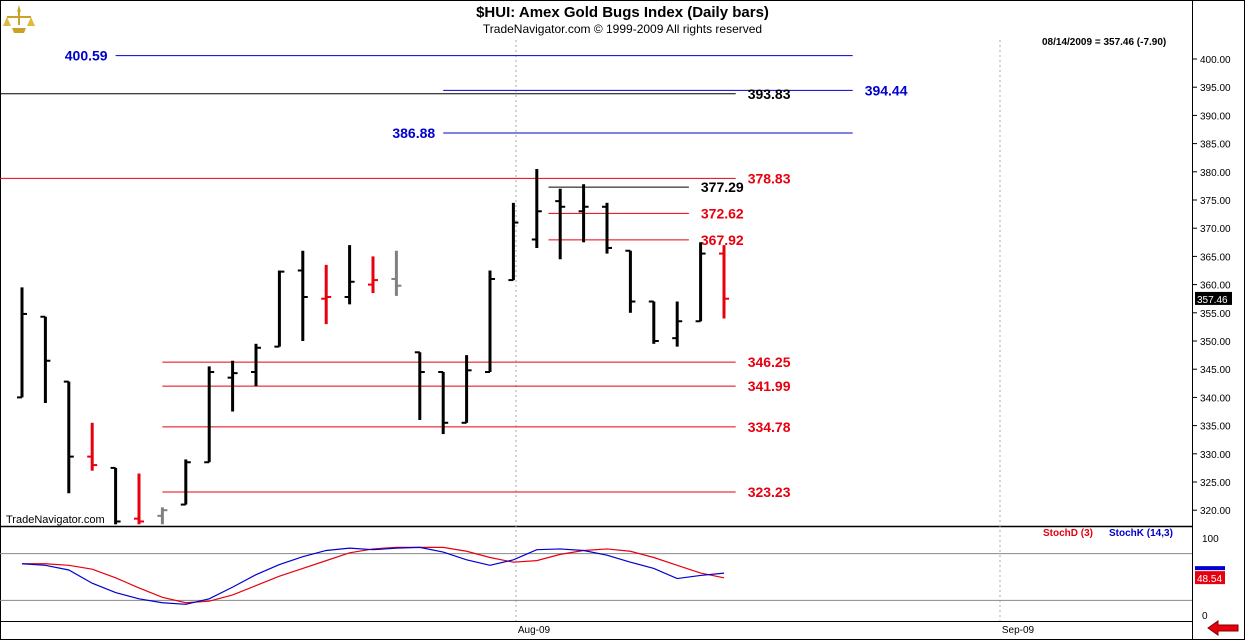 This screenshot has width=1245, height=641. I want to click on level-label: 341.99, so click(769, 386).